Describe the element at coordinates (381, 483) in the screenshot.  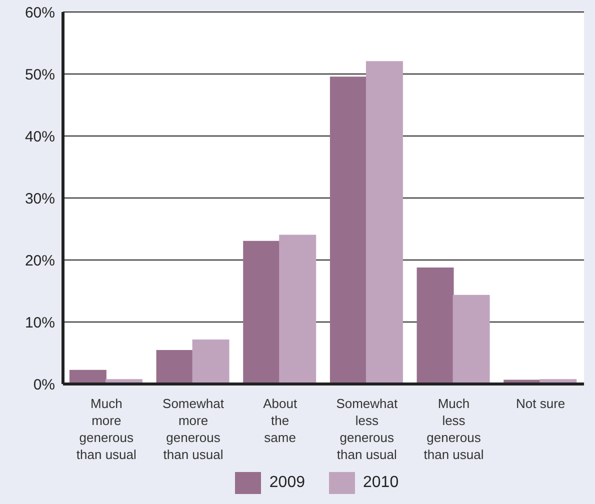
I see `legend-label: 2010` at that location.